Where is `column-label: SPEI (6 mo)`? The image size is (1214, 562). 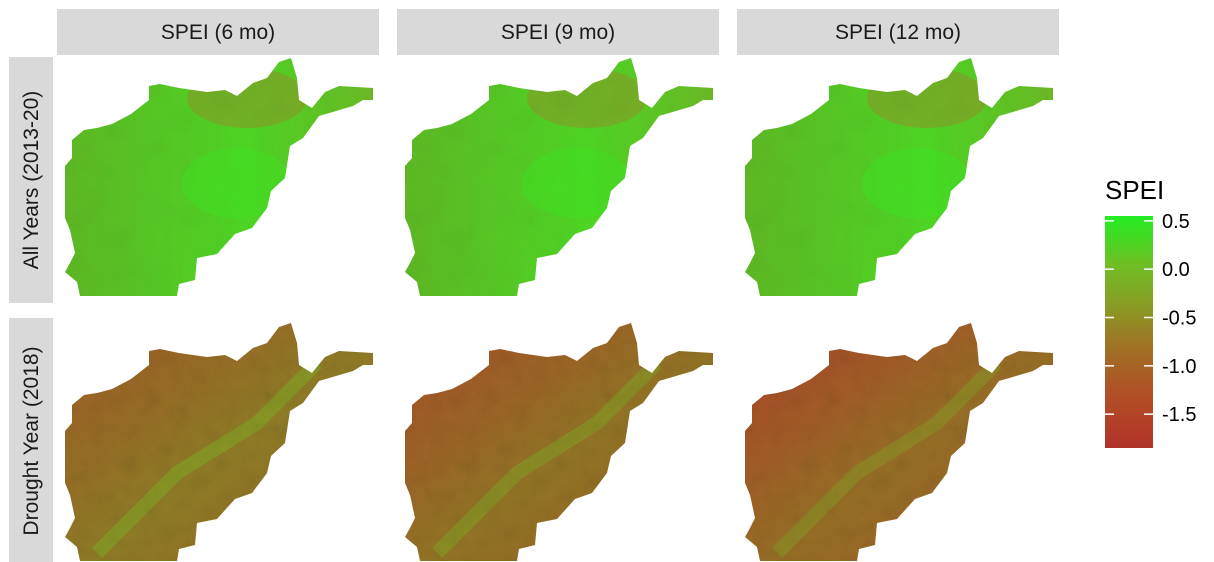 column-label: SPEI (6 mo) is located at coordinates (218, 32).